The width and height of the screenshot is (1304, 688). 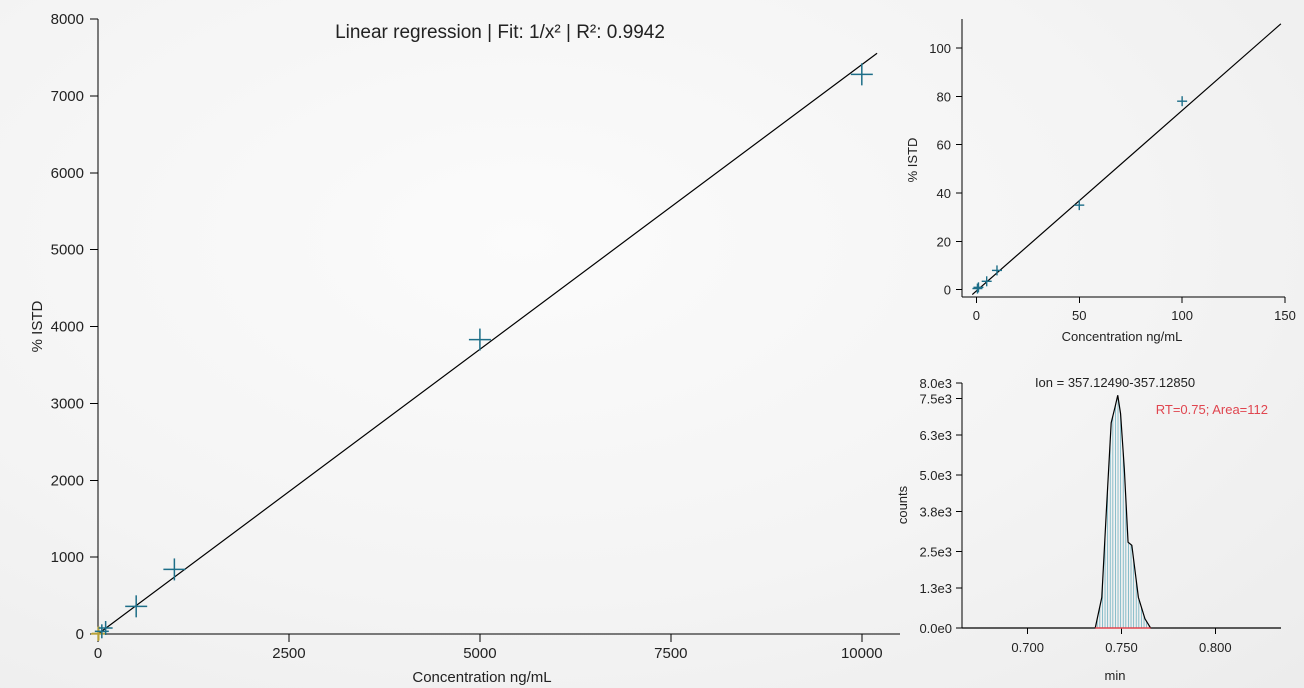 I want to click on main-y-tick-label: 0, so click(x=80, y=634).